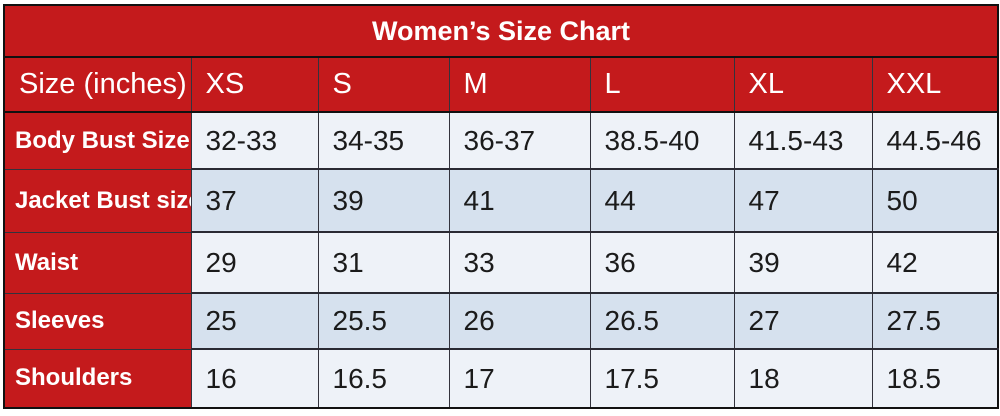 Image resolution: width=1000 pixels, height=416 pixels. Describe the element at coordinates (935, 378) in the screenshot. I see `data-cell: 18.5` at that location.